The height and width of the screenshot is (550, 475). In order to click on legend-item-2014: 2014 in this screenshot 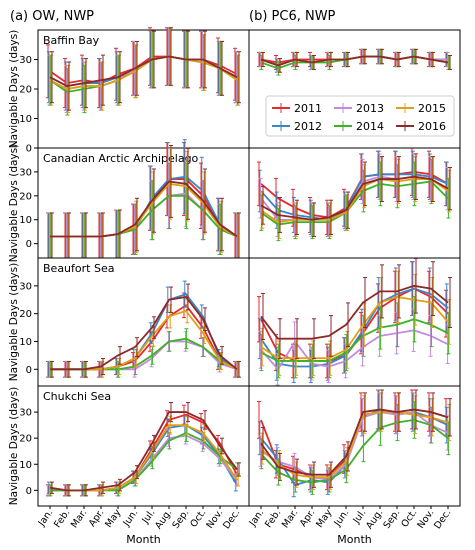, I will do `click(359, 126)`.